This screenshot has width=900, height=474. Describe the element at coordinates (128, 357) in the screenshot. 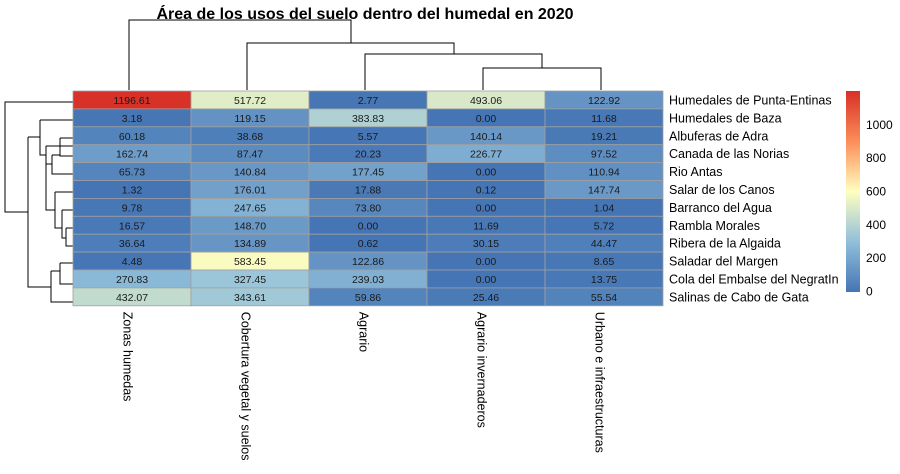

I see `column-label: Zonas humedas` at that location.